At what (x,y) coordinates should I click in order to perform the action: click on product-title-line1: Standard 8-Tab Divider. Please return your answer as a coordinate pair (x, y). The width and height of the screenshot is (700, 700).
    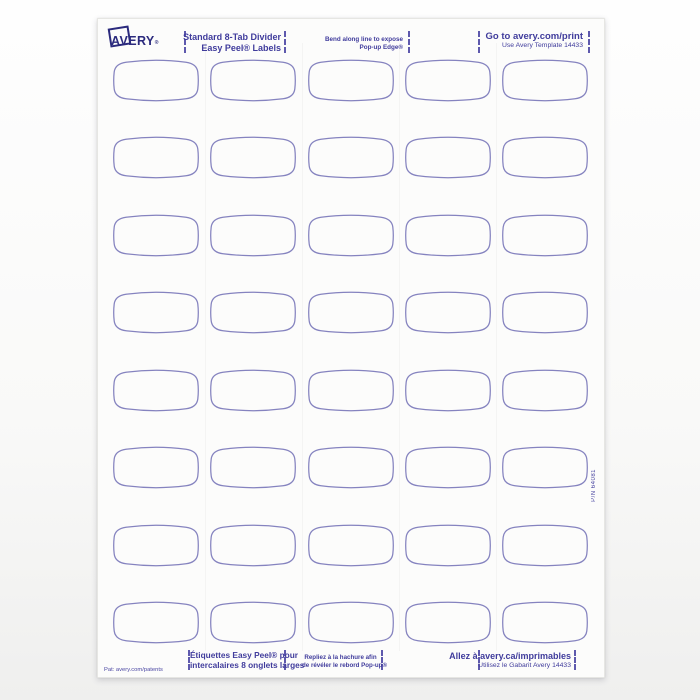
    Looking at the image, I should click on (232, 37).